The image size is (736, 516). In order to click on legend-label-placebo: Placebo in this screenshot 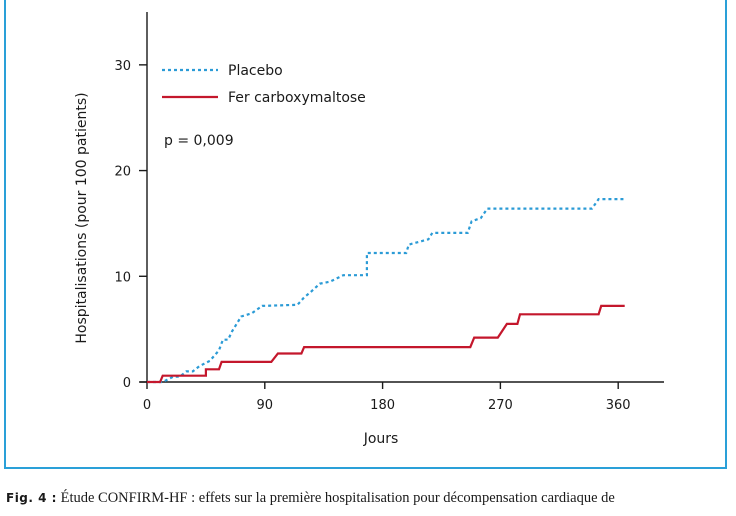, I will do `click(255, 71)`.